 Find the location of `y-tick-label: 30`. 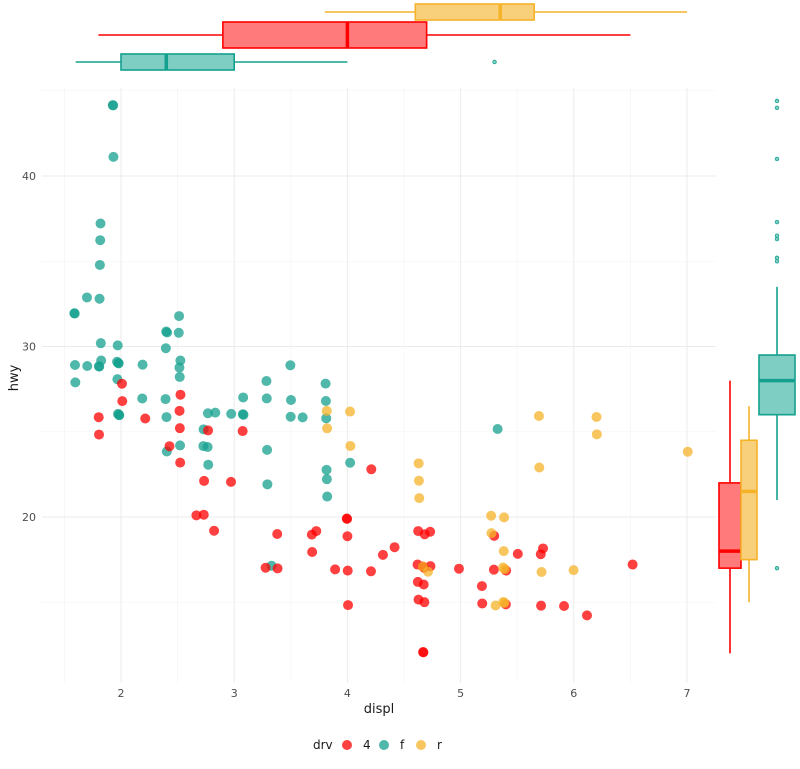

y-tick-label: 30 is located at coordinates (29, 347).